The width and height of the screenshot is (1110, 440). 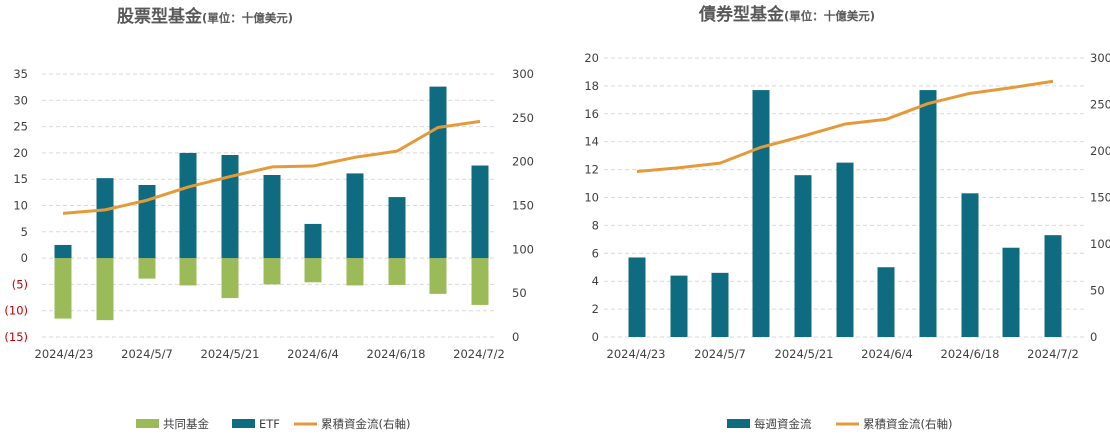 I want to click on bond-chart-title-text: 債券型基金, so click(x=741, y=14).